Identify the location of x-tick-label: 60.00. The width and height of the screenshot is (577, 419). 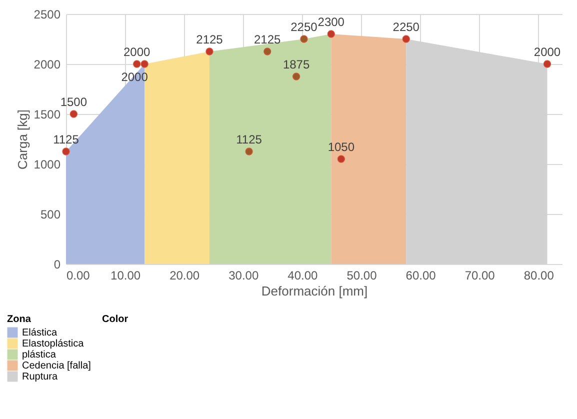
(421, 275).